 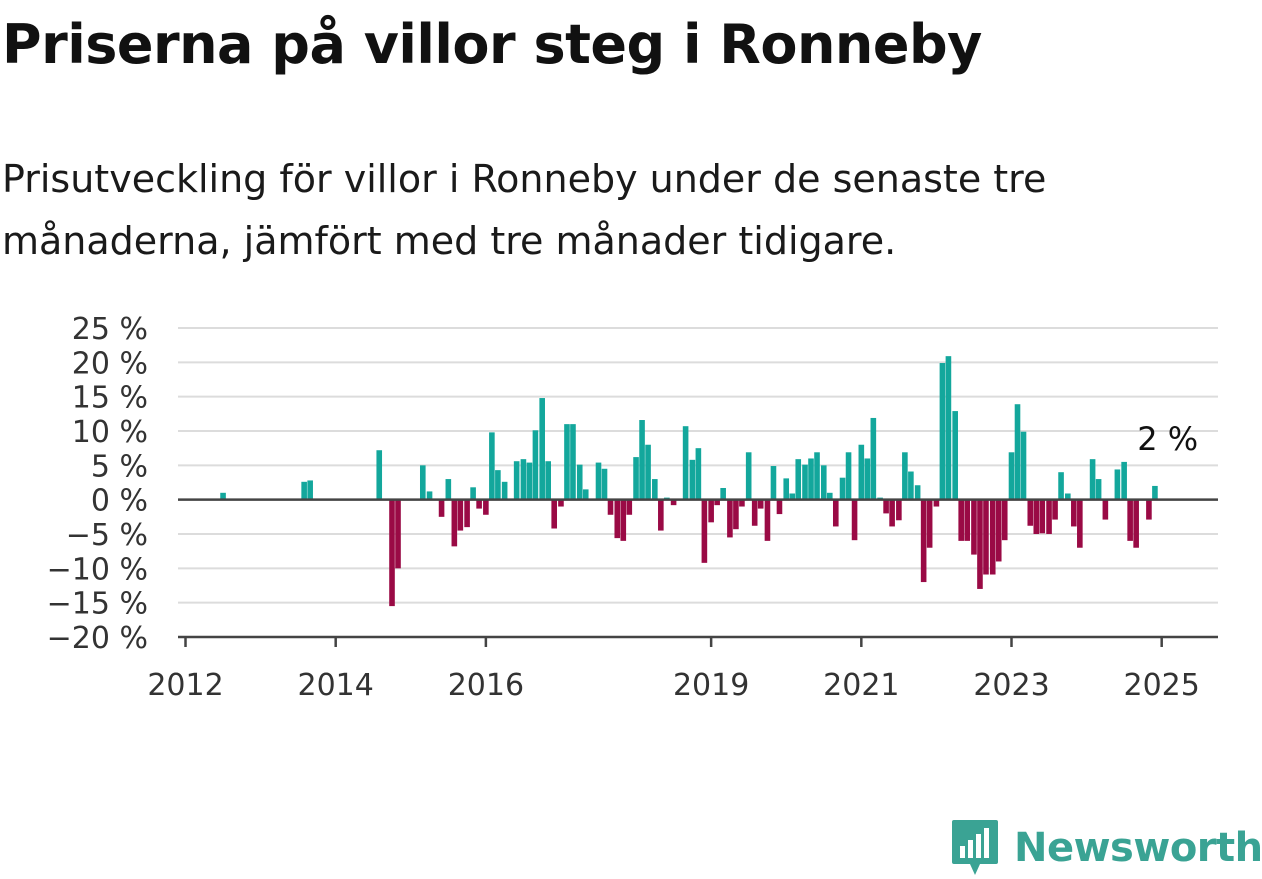 I want to click on x-tick-label: 2014, so click(x=336, y=685).